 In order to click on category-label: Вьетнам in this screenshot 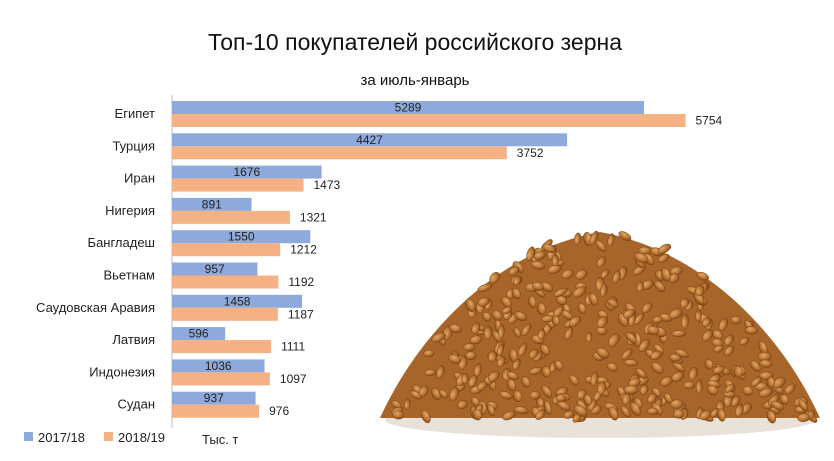, I will do `click(129, 275)`.